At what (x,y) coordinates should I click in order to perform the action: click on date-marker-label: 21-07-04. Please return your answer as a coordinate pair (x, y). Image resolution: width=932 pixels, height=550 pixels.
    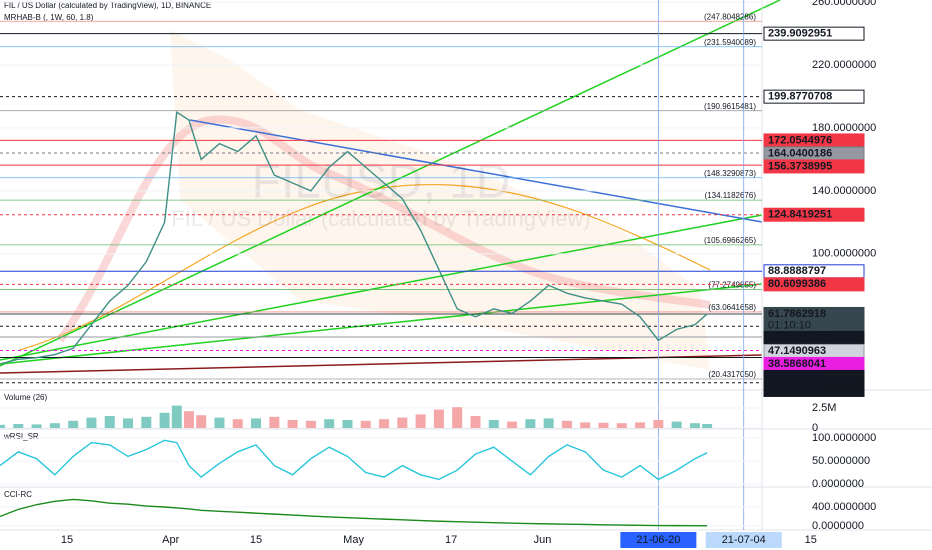
    Looking at the image, I should click on (744, 540).